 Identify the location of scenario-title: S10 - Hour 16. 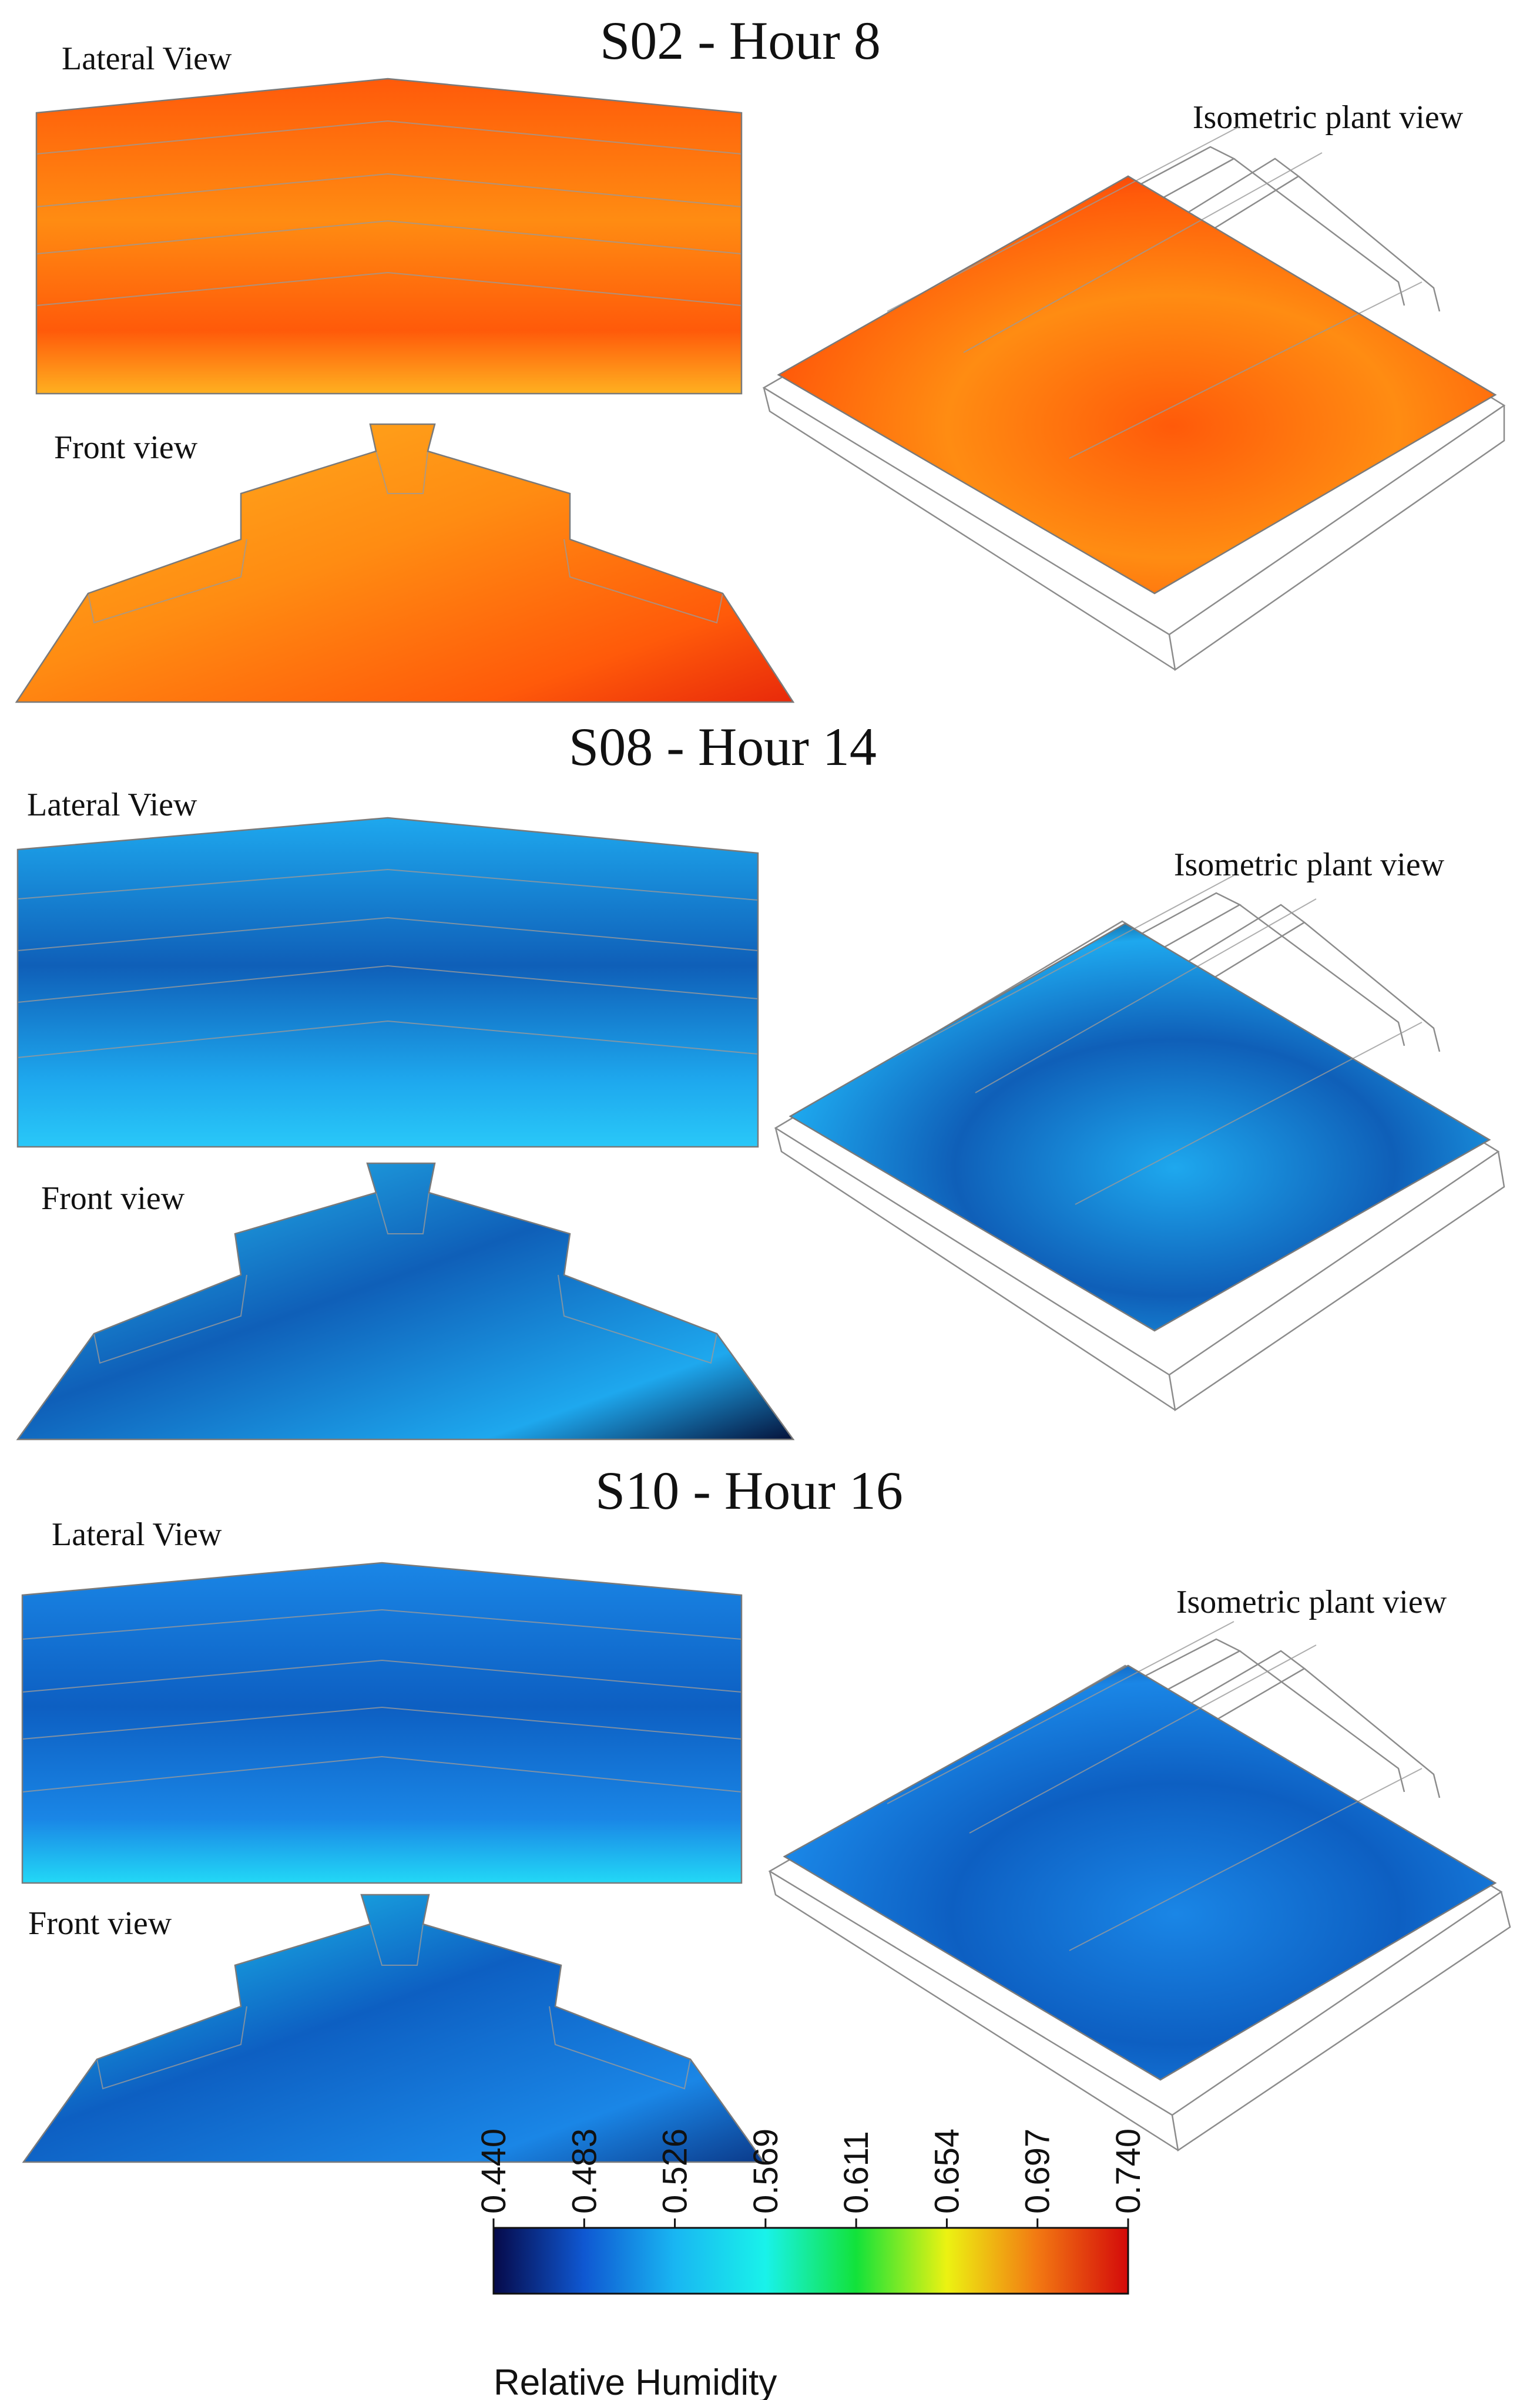
(749, 1490).